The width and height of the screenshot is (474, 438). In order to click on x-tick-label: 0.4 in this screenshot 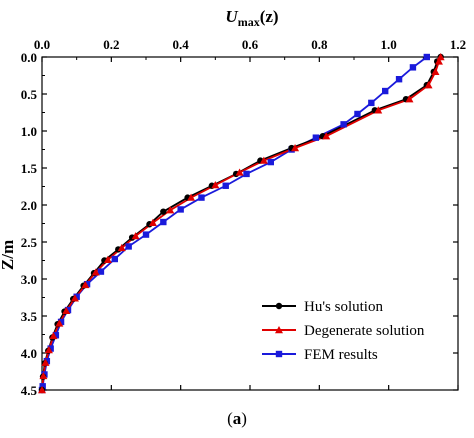, I will do `click(181, 44)`.